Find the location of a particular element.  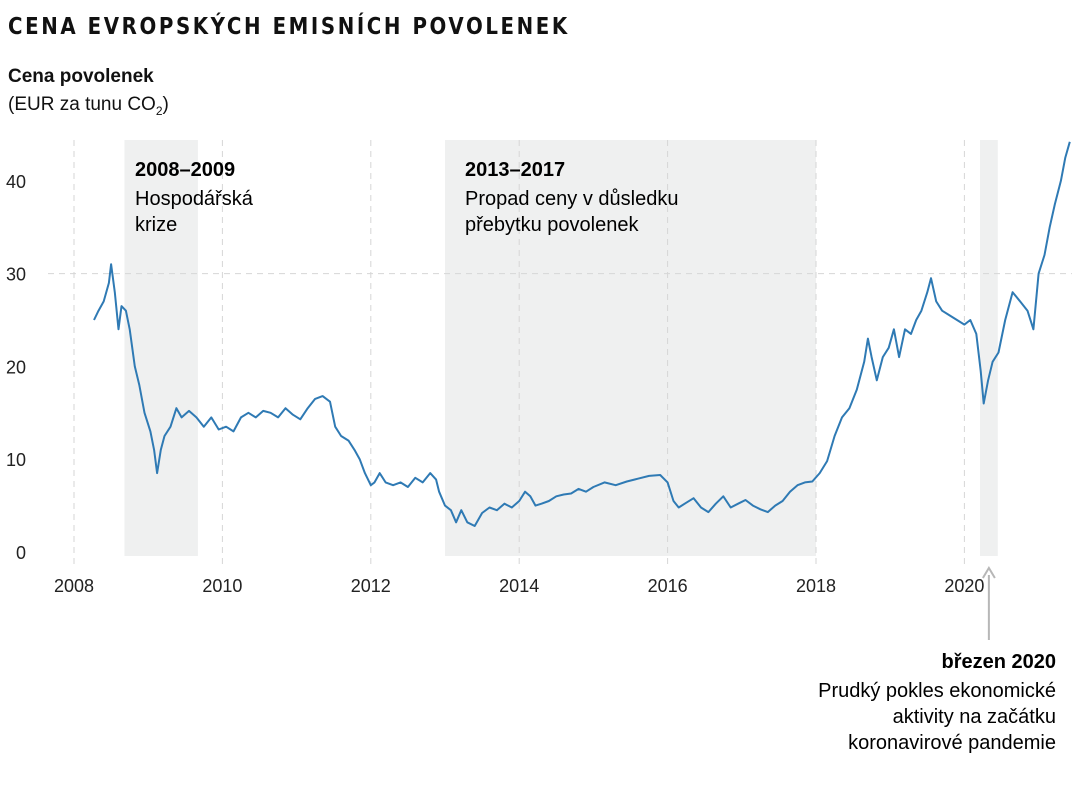

band-2013-text: přebytku povolenek is located at coordinates (552, 225).